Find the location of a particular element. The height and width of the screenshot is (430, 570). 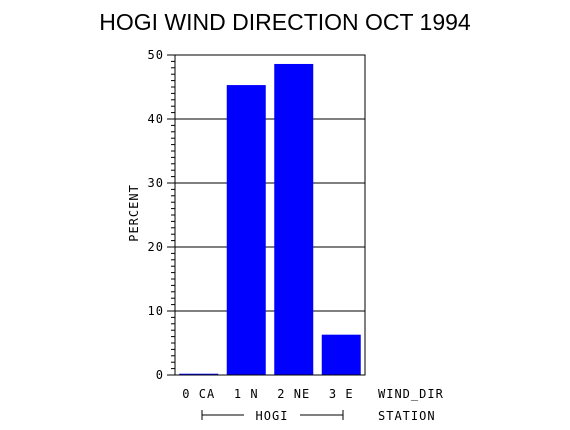

group-label: HOGI is located at coordinates (272, 416).